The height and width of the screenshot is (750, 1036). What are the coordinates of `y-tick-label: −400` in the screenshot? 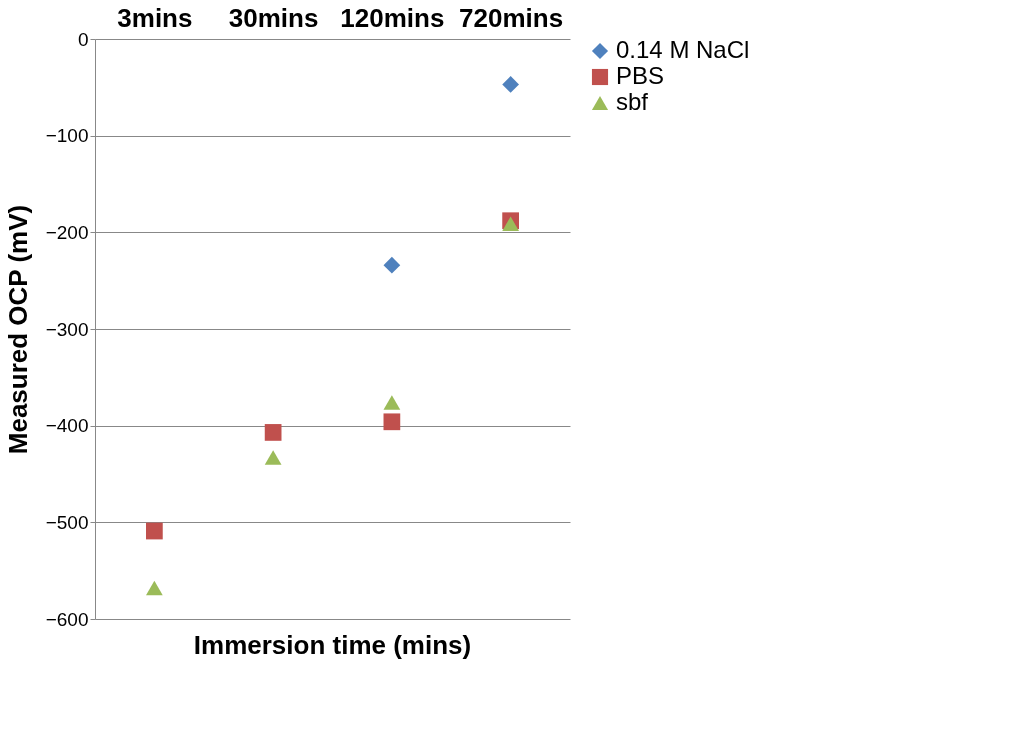 It's located at (67, 426).